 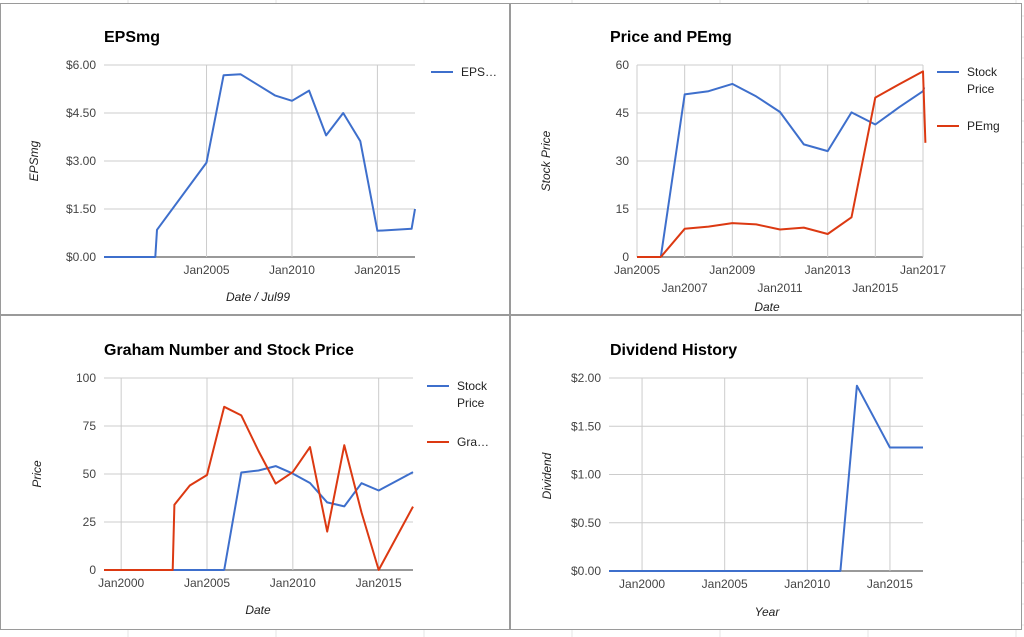 I want to click on price-pemg-x-tick-label: Jan2015, so click(x=875, y=288).